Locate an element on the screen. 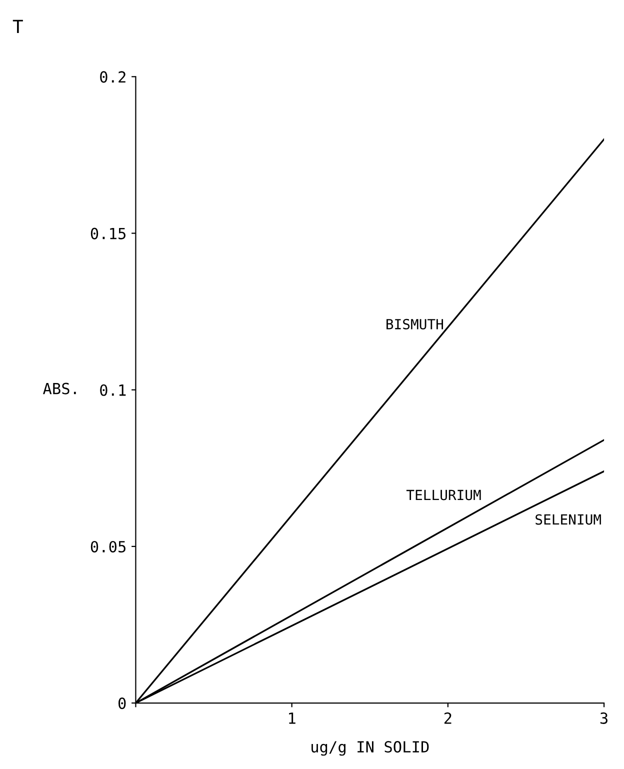  y-axis-title: ABS. is located at coordinates (59, 388).